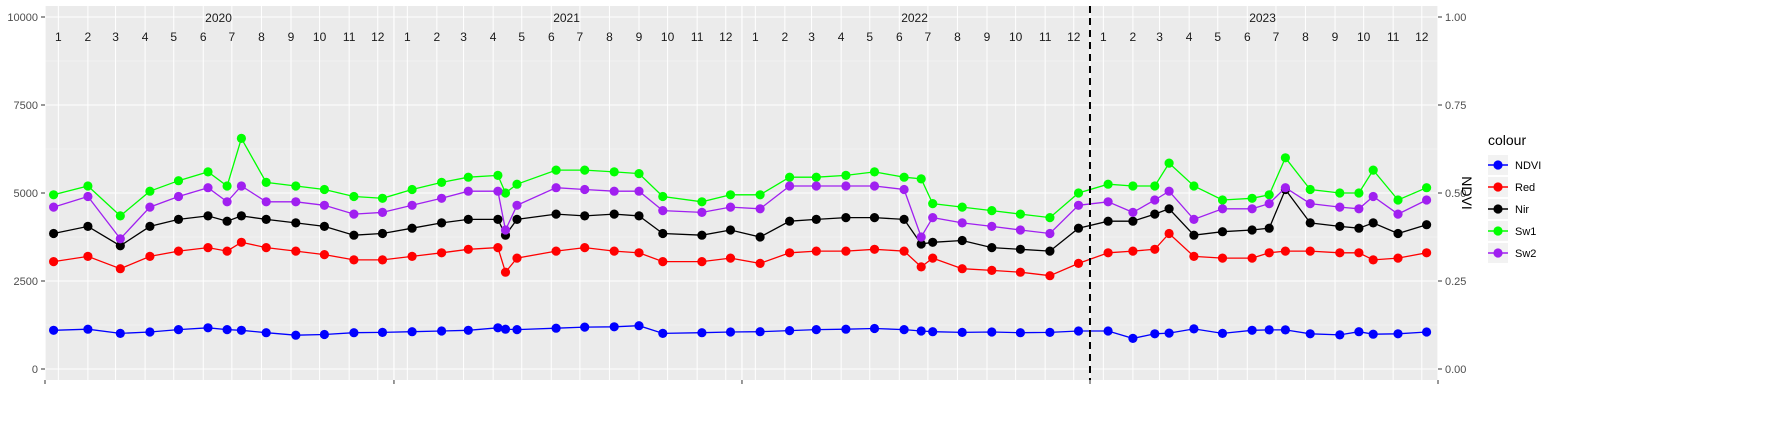 The image size is (1773, 447). Describe the element at coordinates (914, 18) in the screenshot. I see `year-label: 2022` at that location.